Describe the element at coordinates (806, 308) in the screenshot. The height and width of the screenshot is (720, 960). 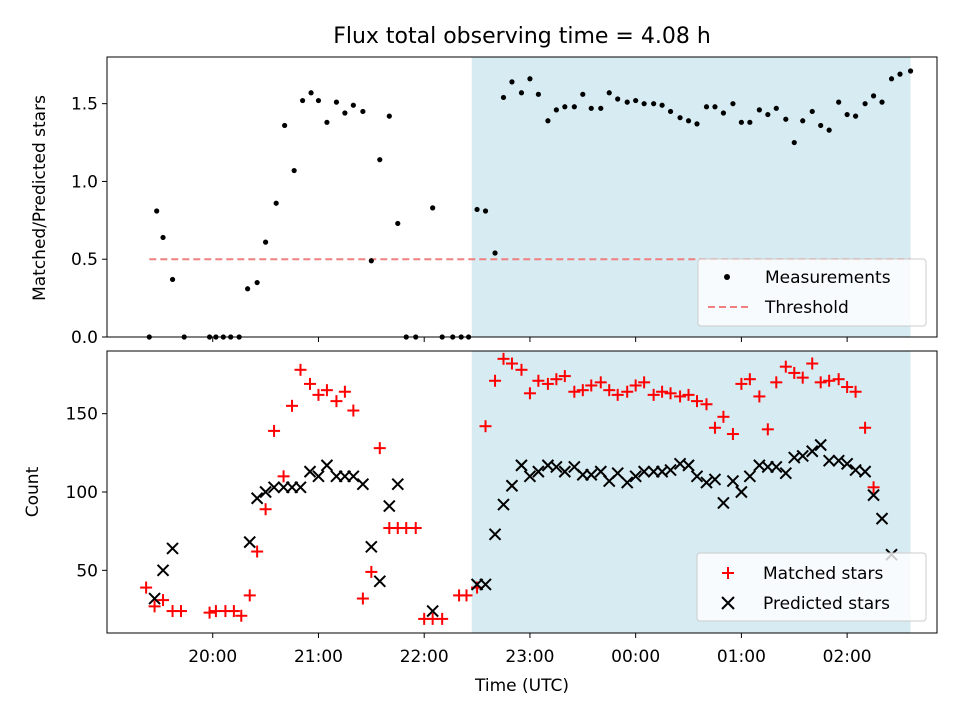
I see `legend-threshold-label: Threshold` at that location.